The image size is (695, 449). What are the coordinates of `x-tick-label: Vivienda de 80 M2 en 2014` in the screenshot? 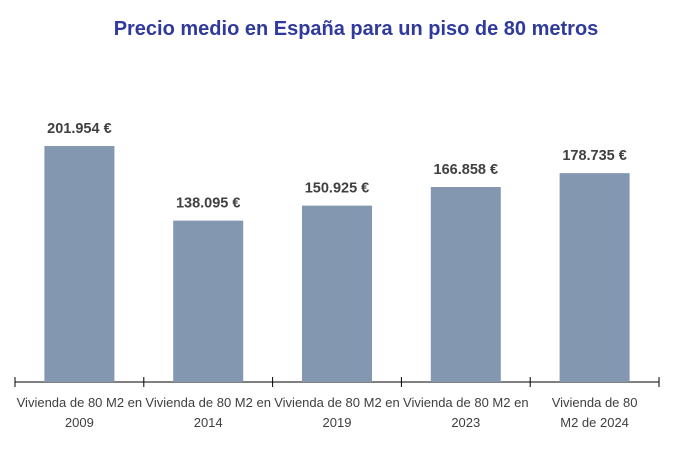 It's located at (208, 412).